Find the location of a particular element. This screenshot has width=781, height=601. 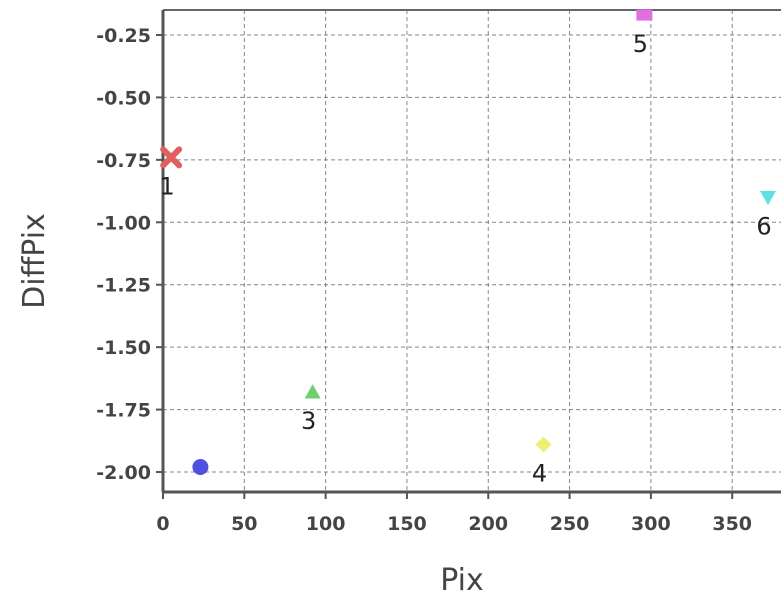

y-tick-label: -0.25 is located at coordinates (123, 36).